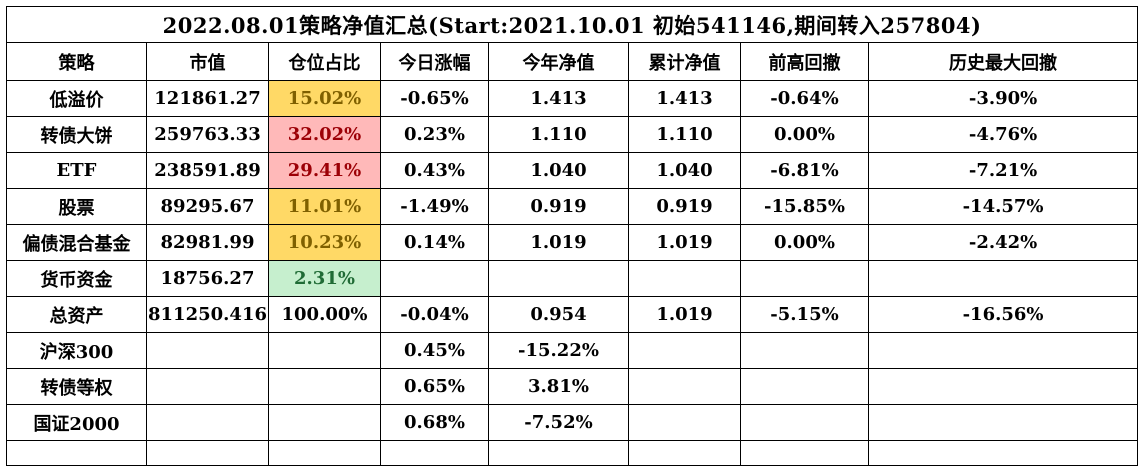 This screenshot has height=473, width=1143. What do you see at coordinates (207, 98) in the screenshot?
I see `market-value-cell: 121861.27` at bounding box center [207, 98].